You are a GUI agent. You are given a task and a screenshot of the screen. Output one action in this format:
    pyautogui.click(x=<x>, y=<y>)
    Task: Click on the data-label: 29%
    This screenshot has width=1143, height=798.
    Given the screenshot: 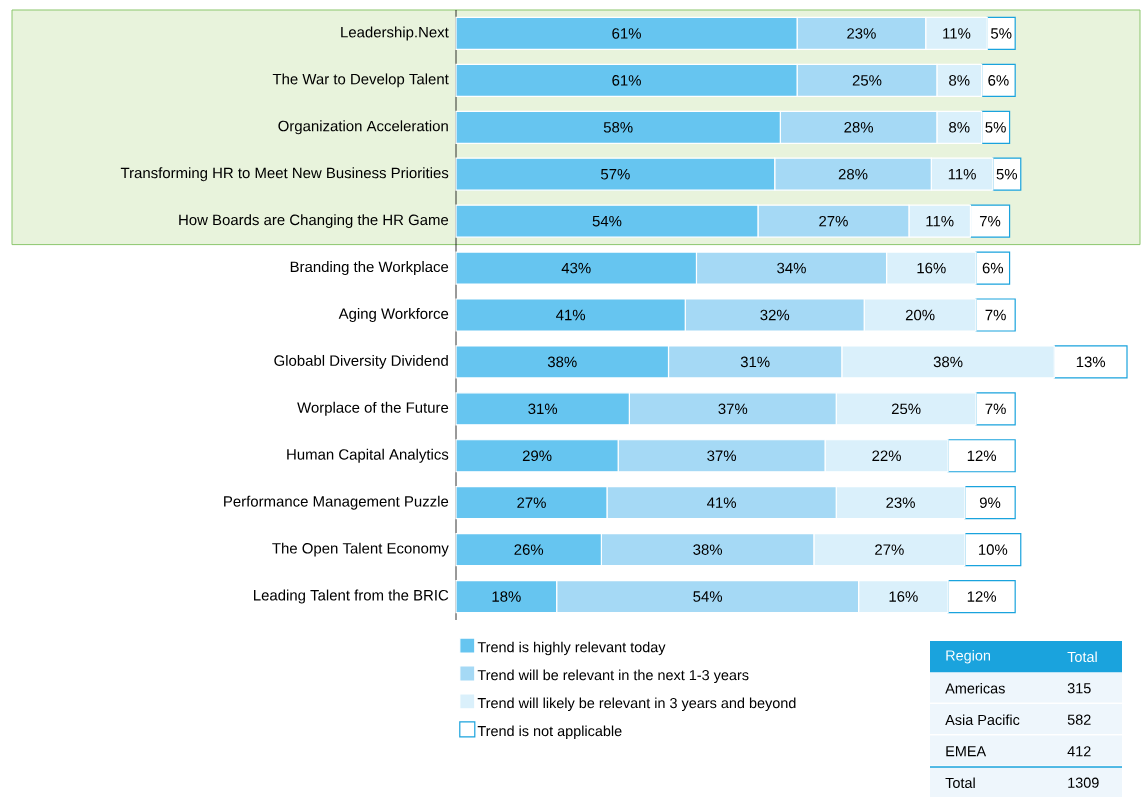 What is the action you would take?
    pyautogui.click(x=537, y=456)
    